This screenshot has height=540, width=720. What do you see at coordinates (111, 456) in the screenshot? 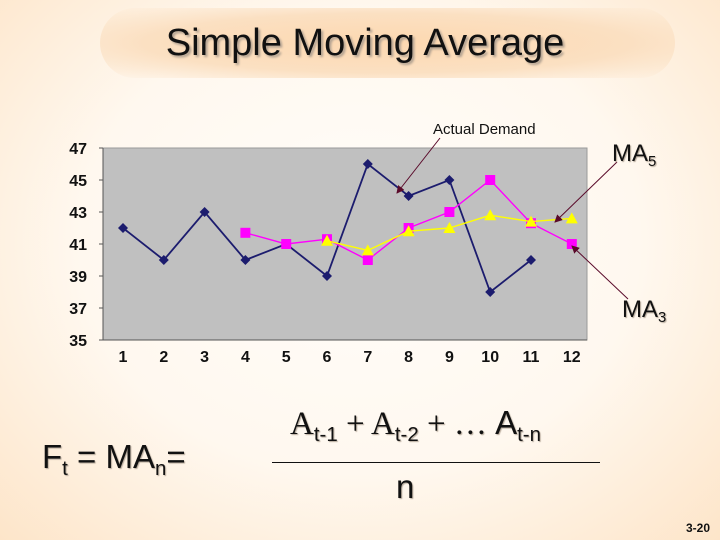
I see `formula-ma: = MA` at bounding box center [111, 456].